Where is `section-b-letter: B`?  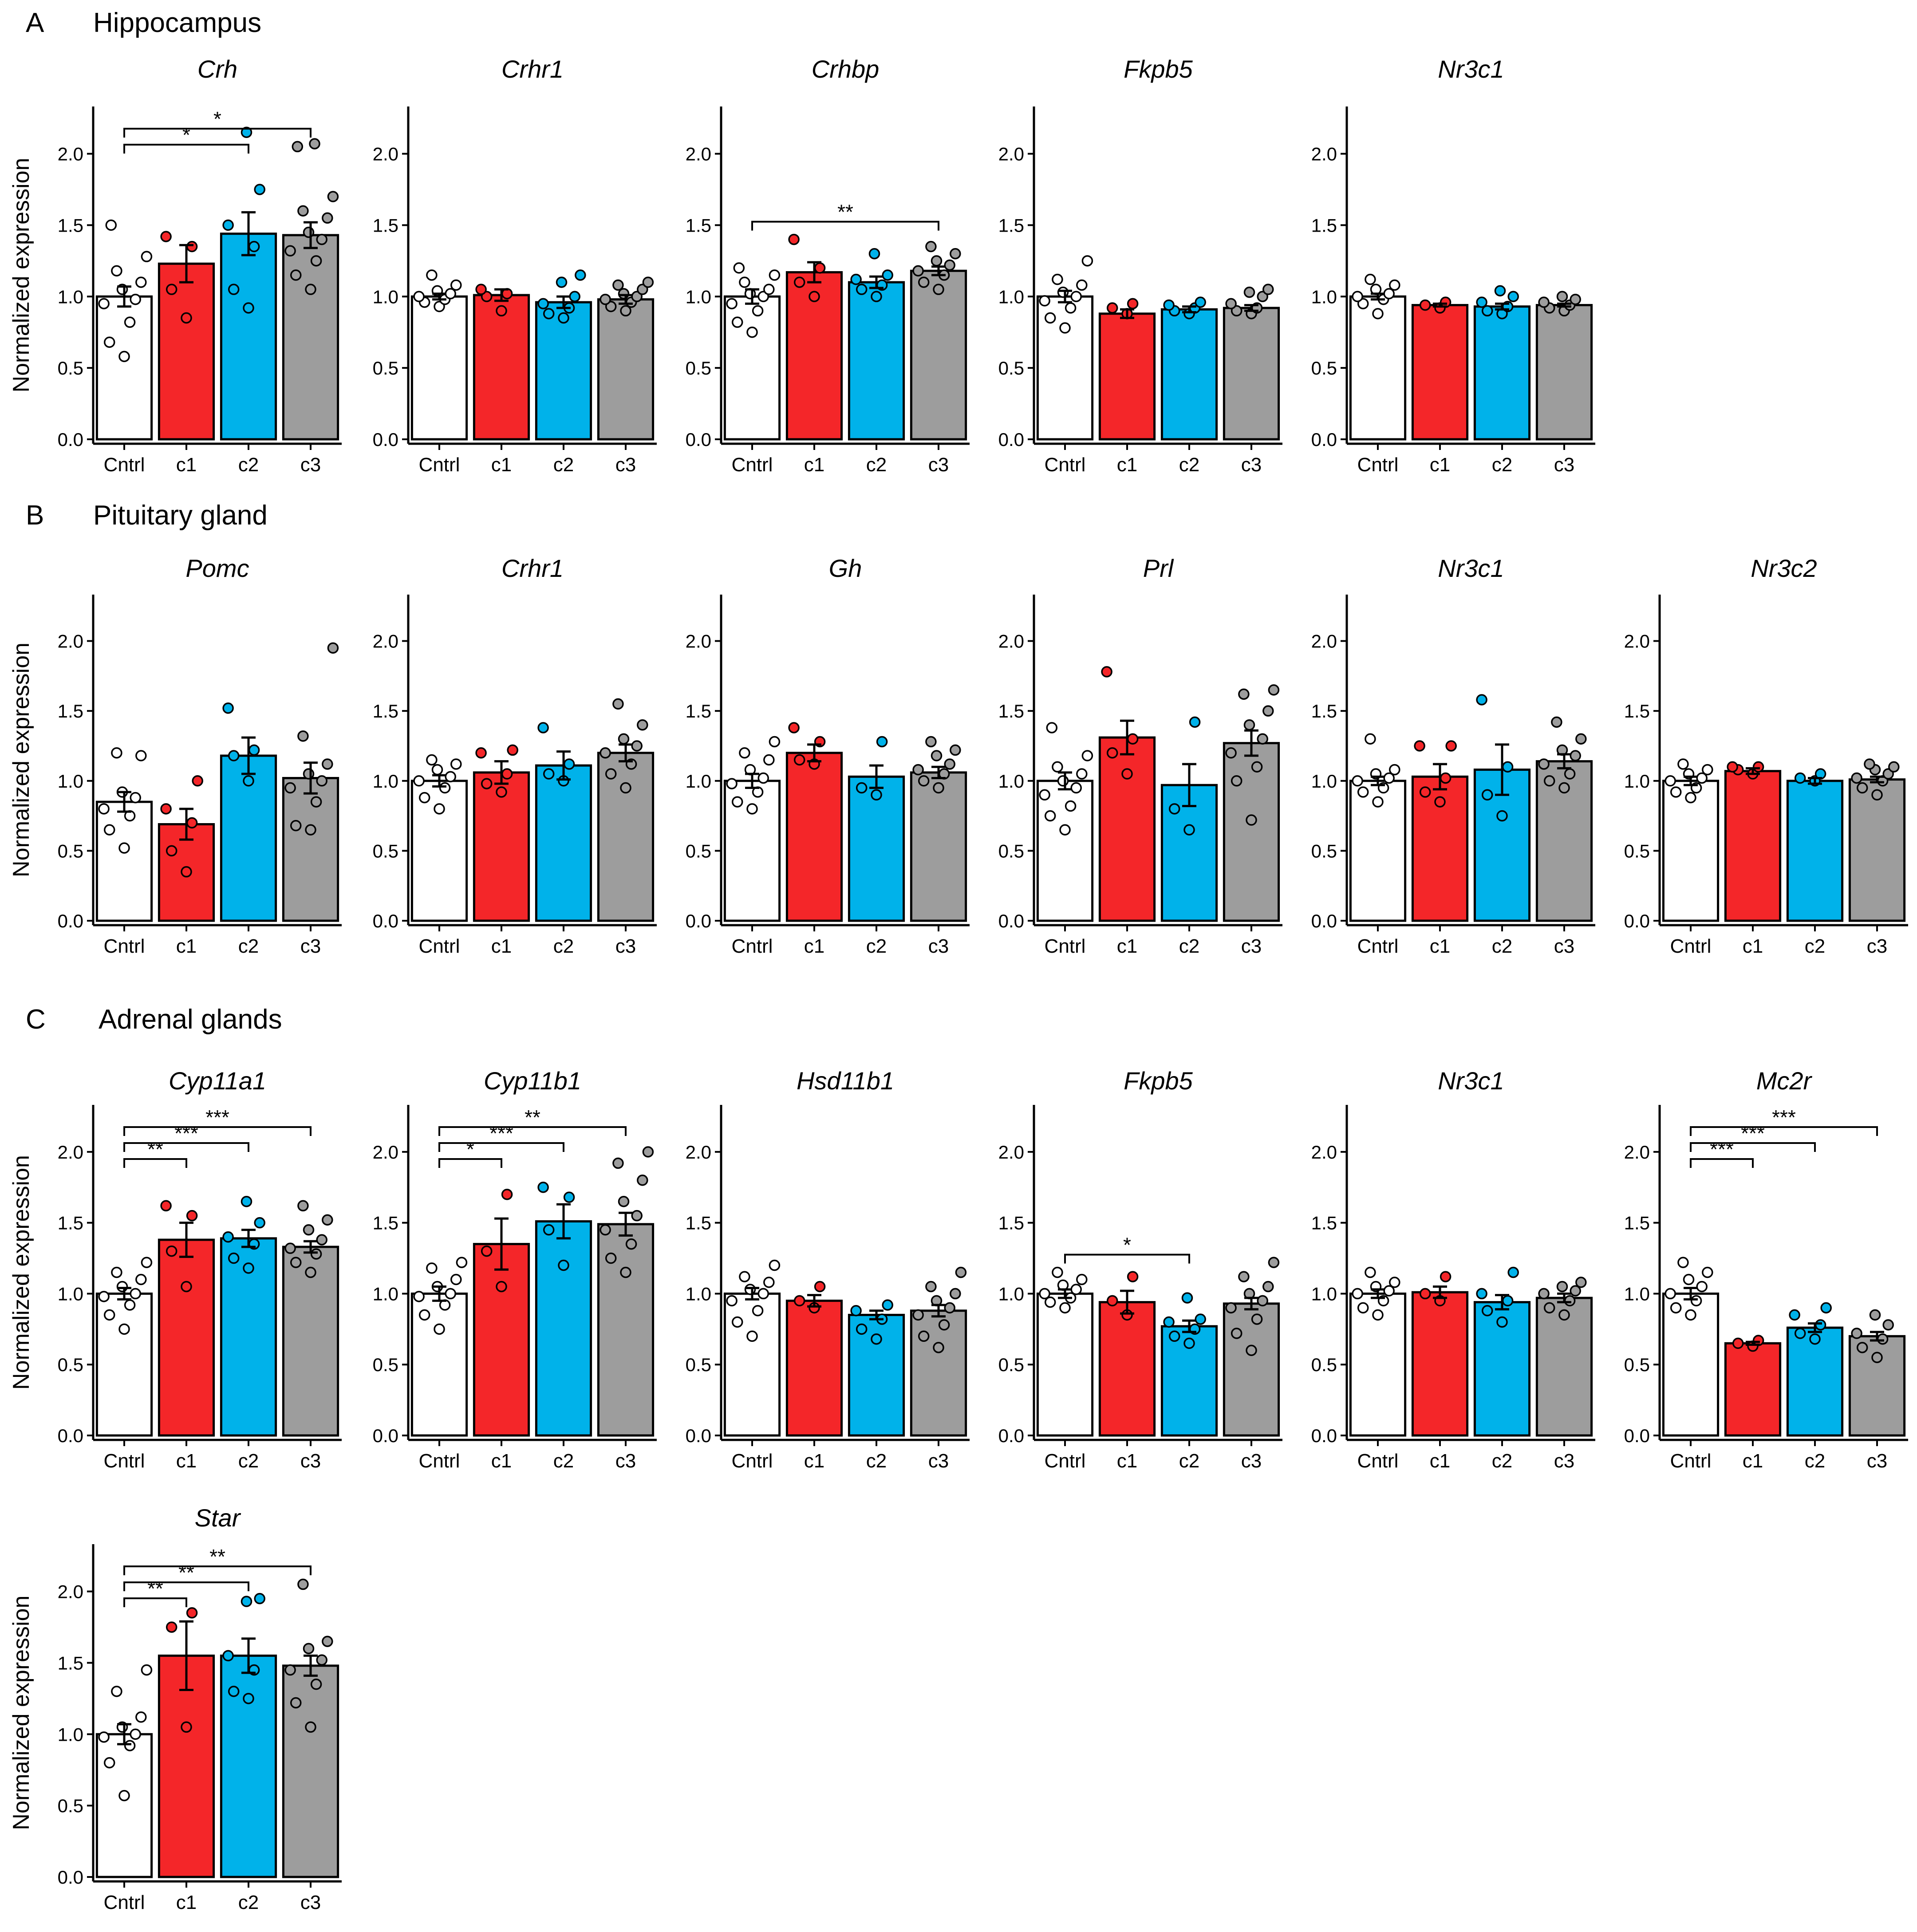
section-b-letter: B is located at coordinates (35, 515).